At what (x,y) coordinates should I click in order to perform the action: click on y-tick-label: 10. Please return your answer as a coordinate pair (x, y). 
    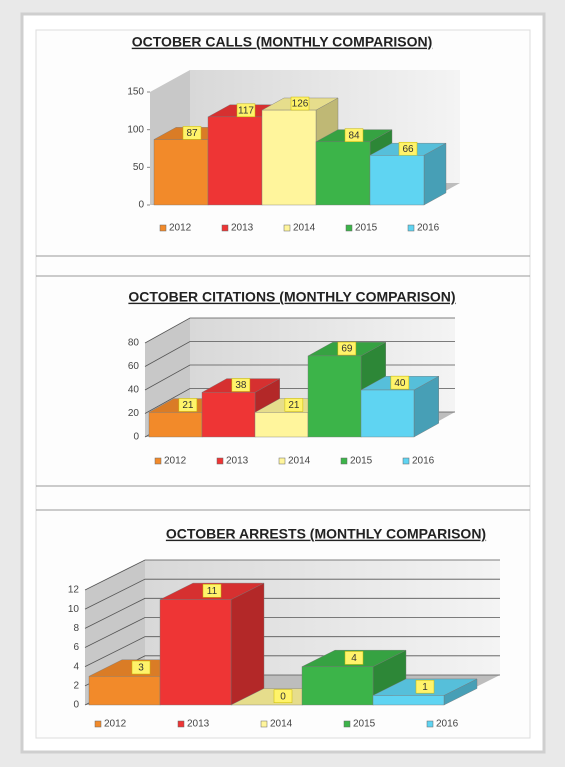
    Looking at the image, I should click on (74, 609).